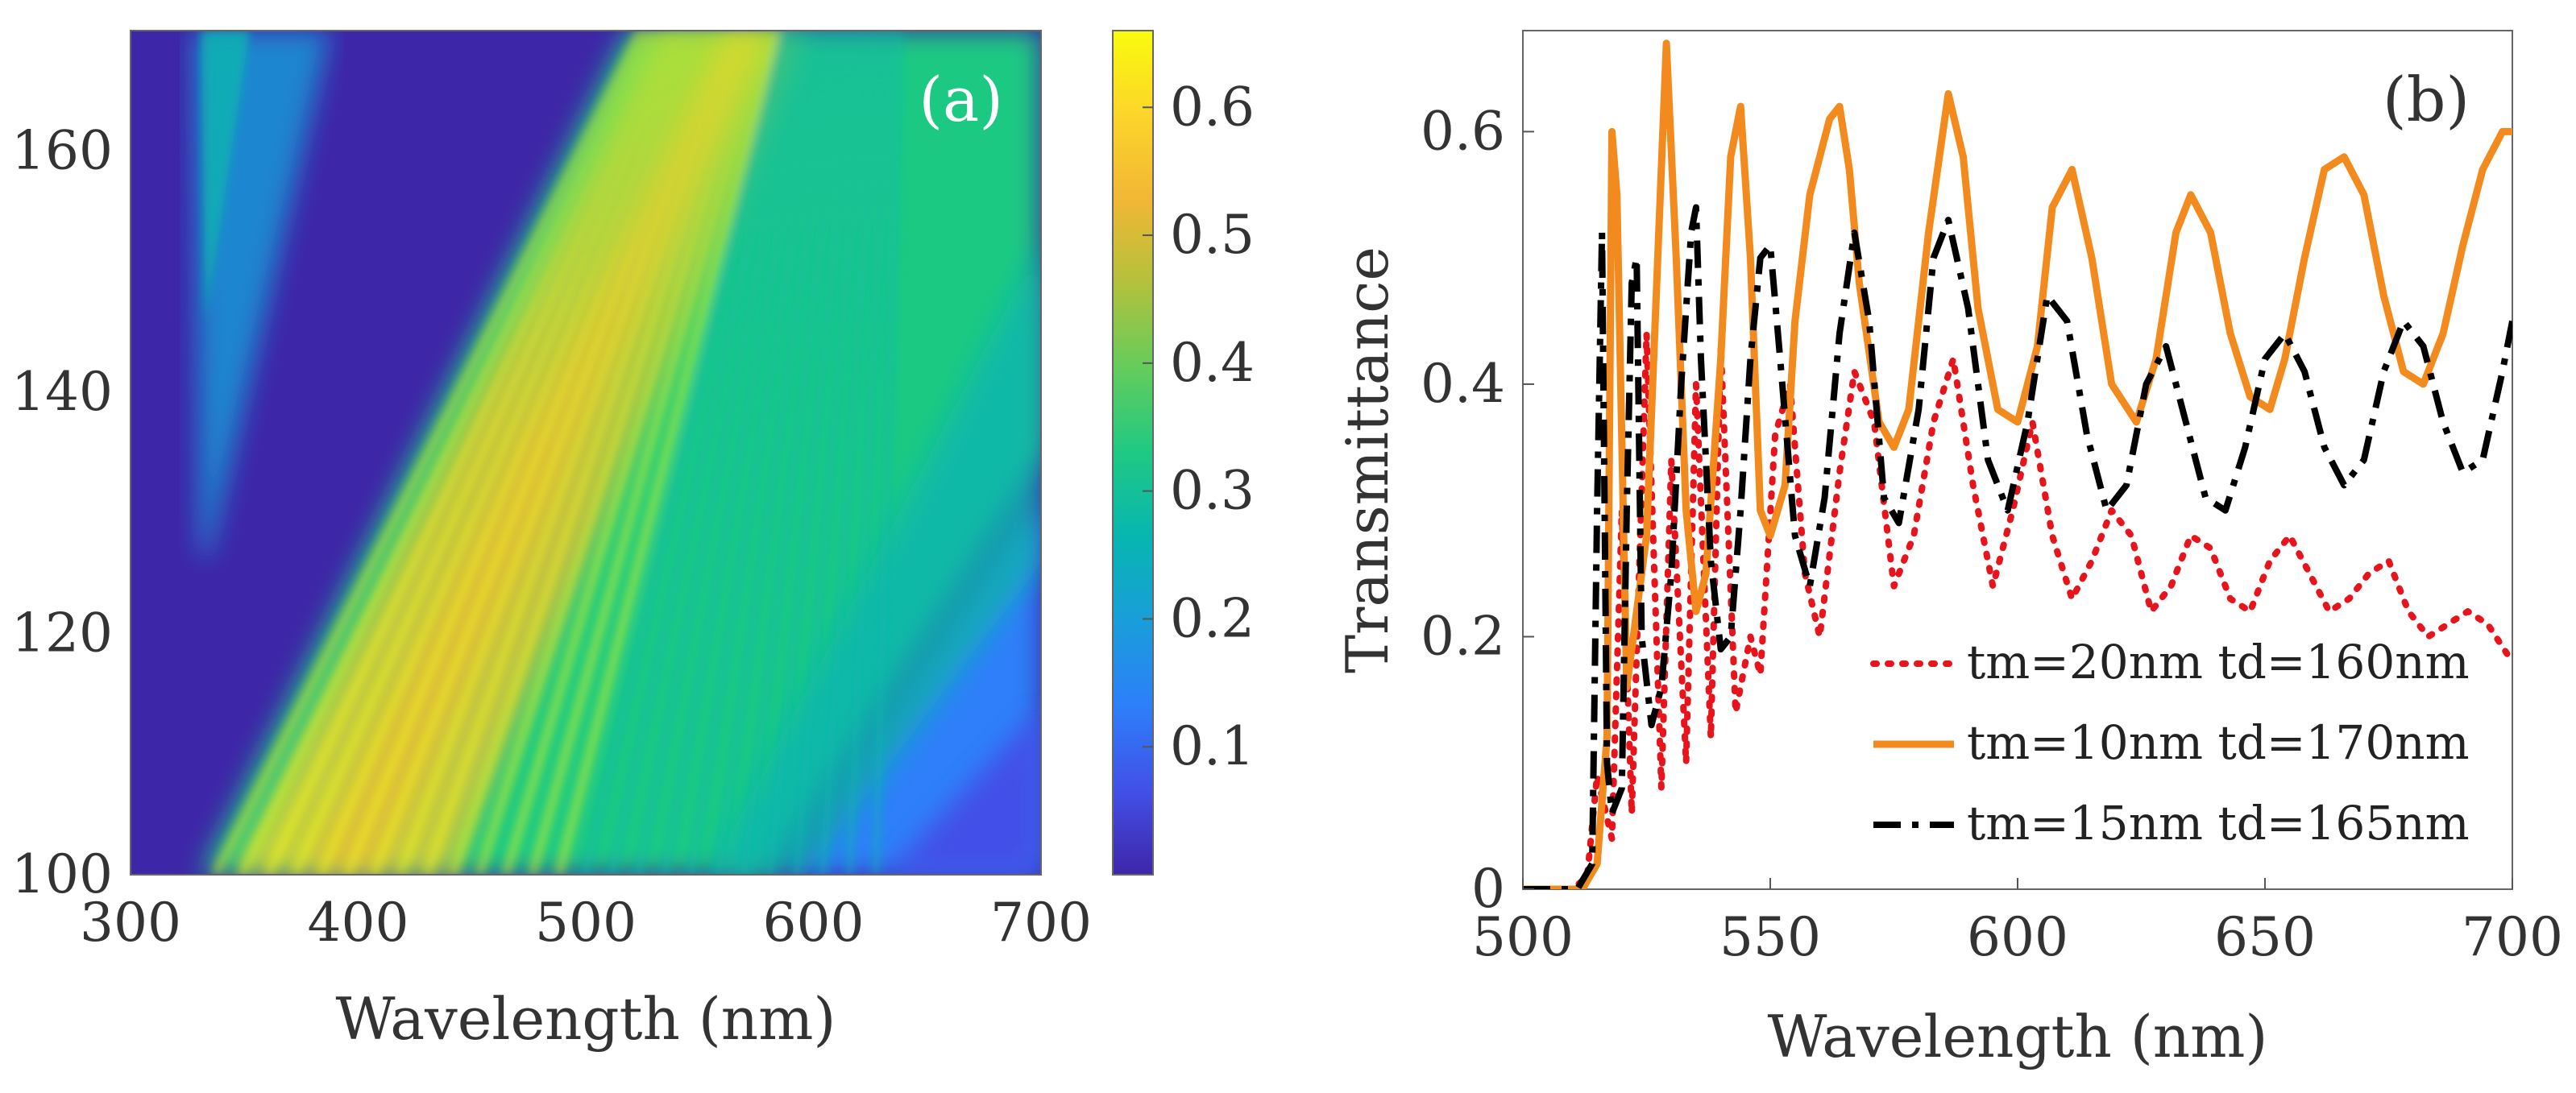  What do you see at coordinates (1463, 384) in the screenshot?
I see `line-y-tick: 0.4` at bounding box center [1463, 384].